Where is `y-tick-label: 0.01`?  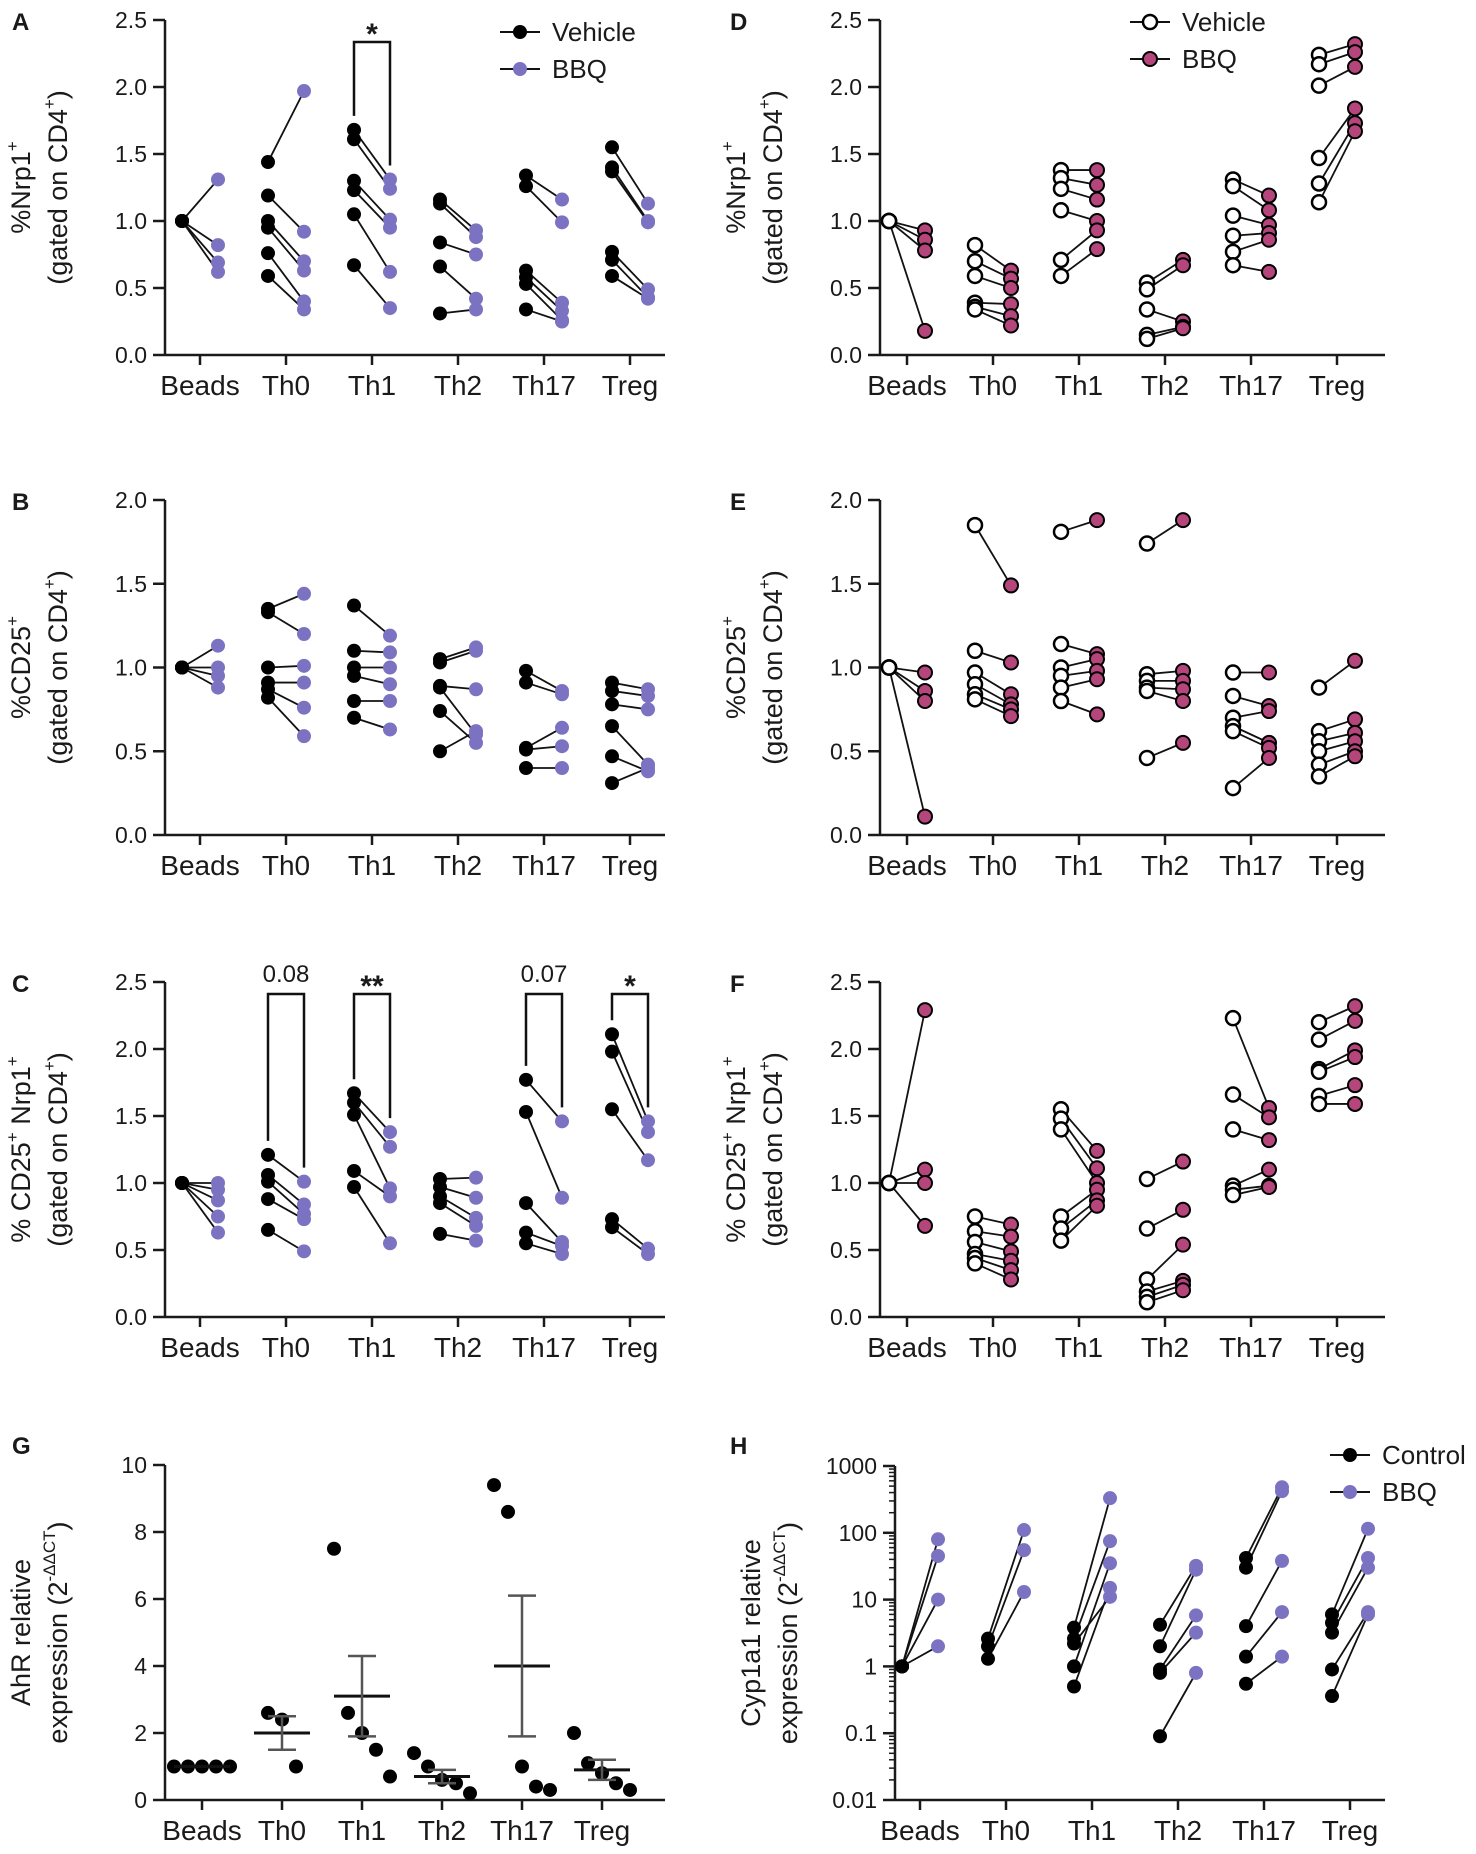
y-tick-label: 0.01 is located at coordinates (854, 1800).